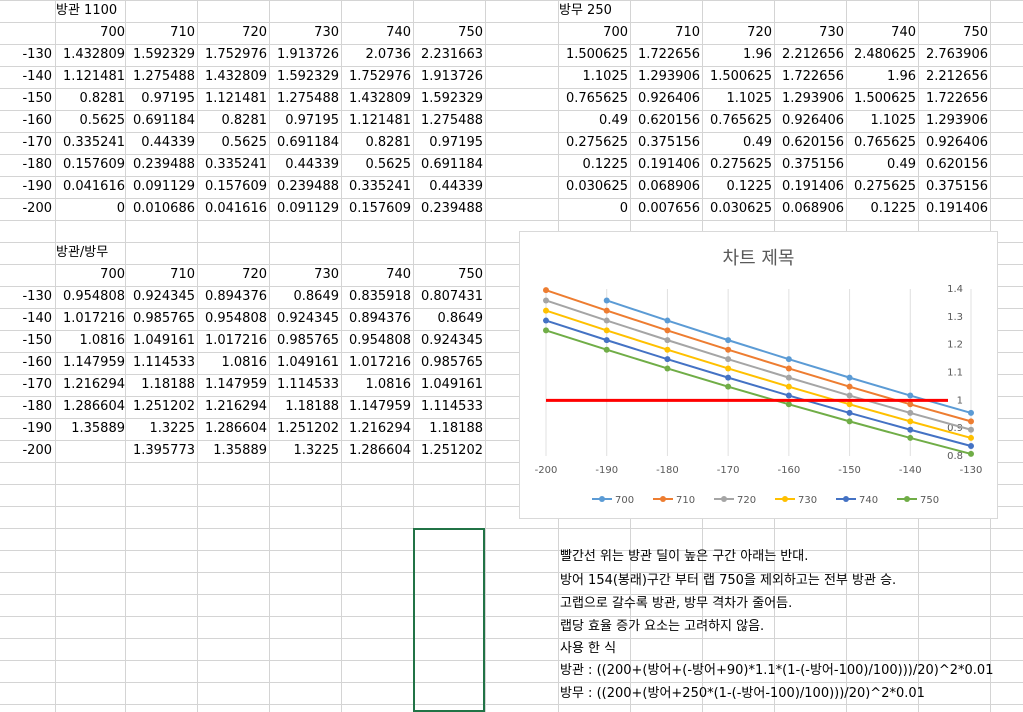 This screenshot has height=712, width=1023. Describe the element at coordinates (605, 164) in the screenshot. I see `data-cell: 0.1225` at that location.